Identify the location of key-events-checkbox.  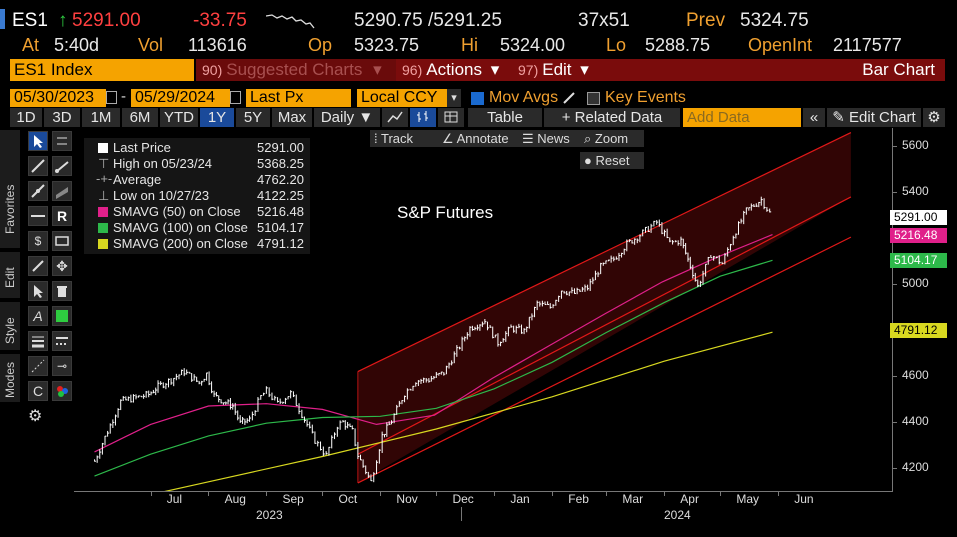
(593, 98).